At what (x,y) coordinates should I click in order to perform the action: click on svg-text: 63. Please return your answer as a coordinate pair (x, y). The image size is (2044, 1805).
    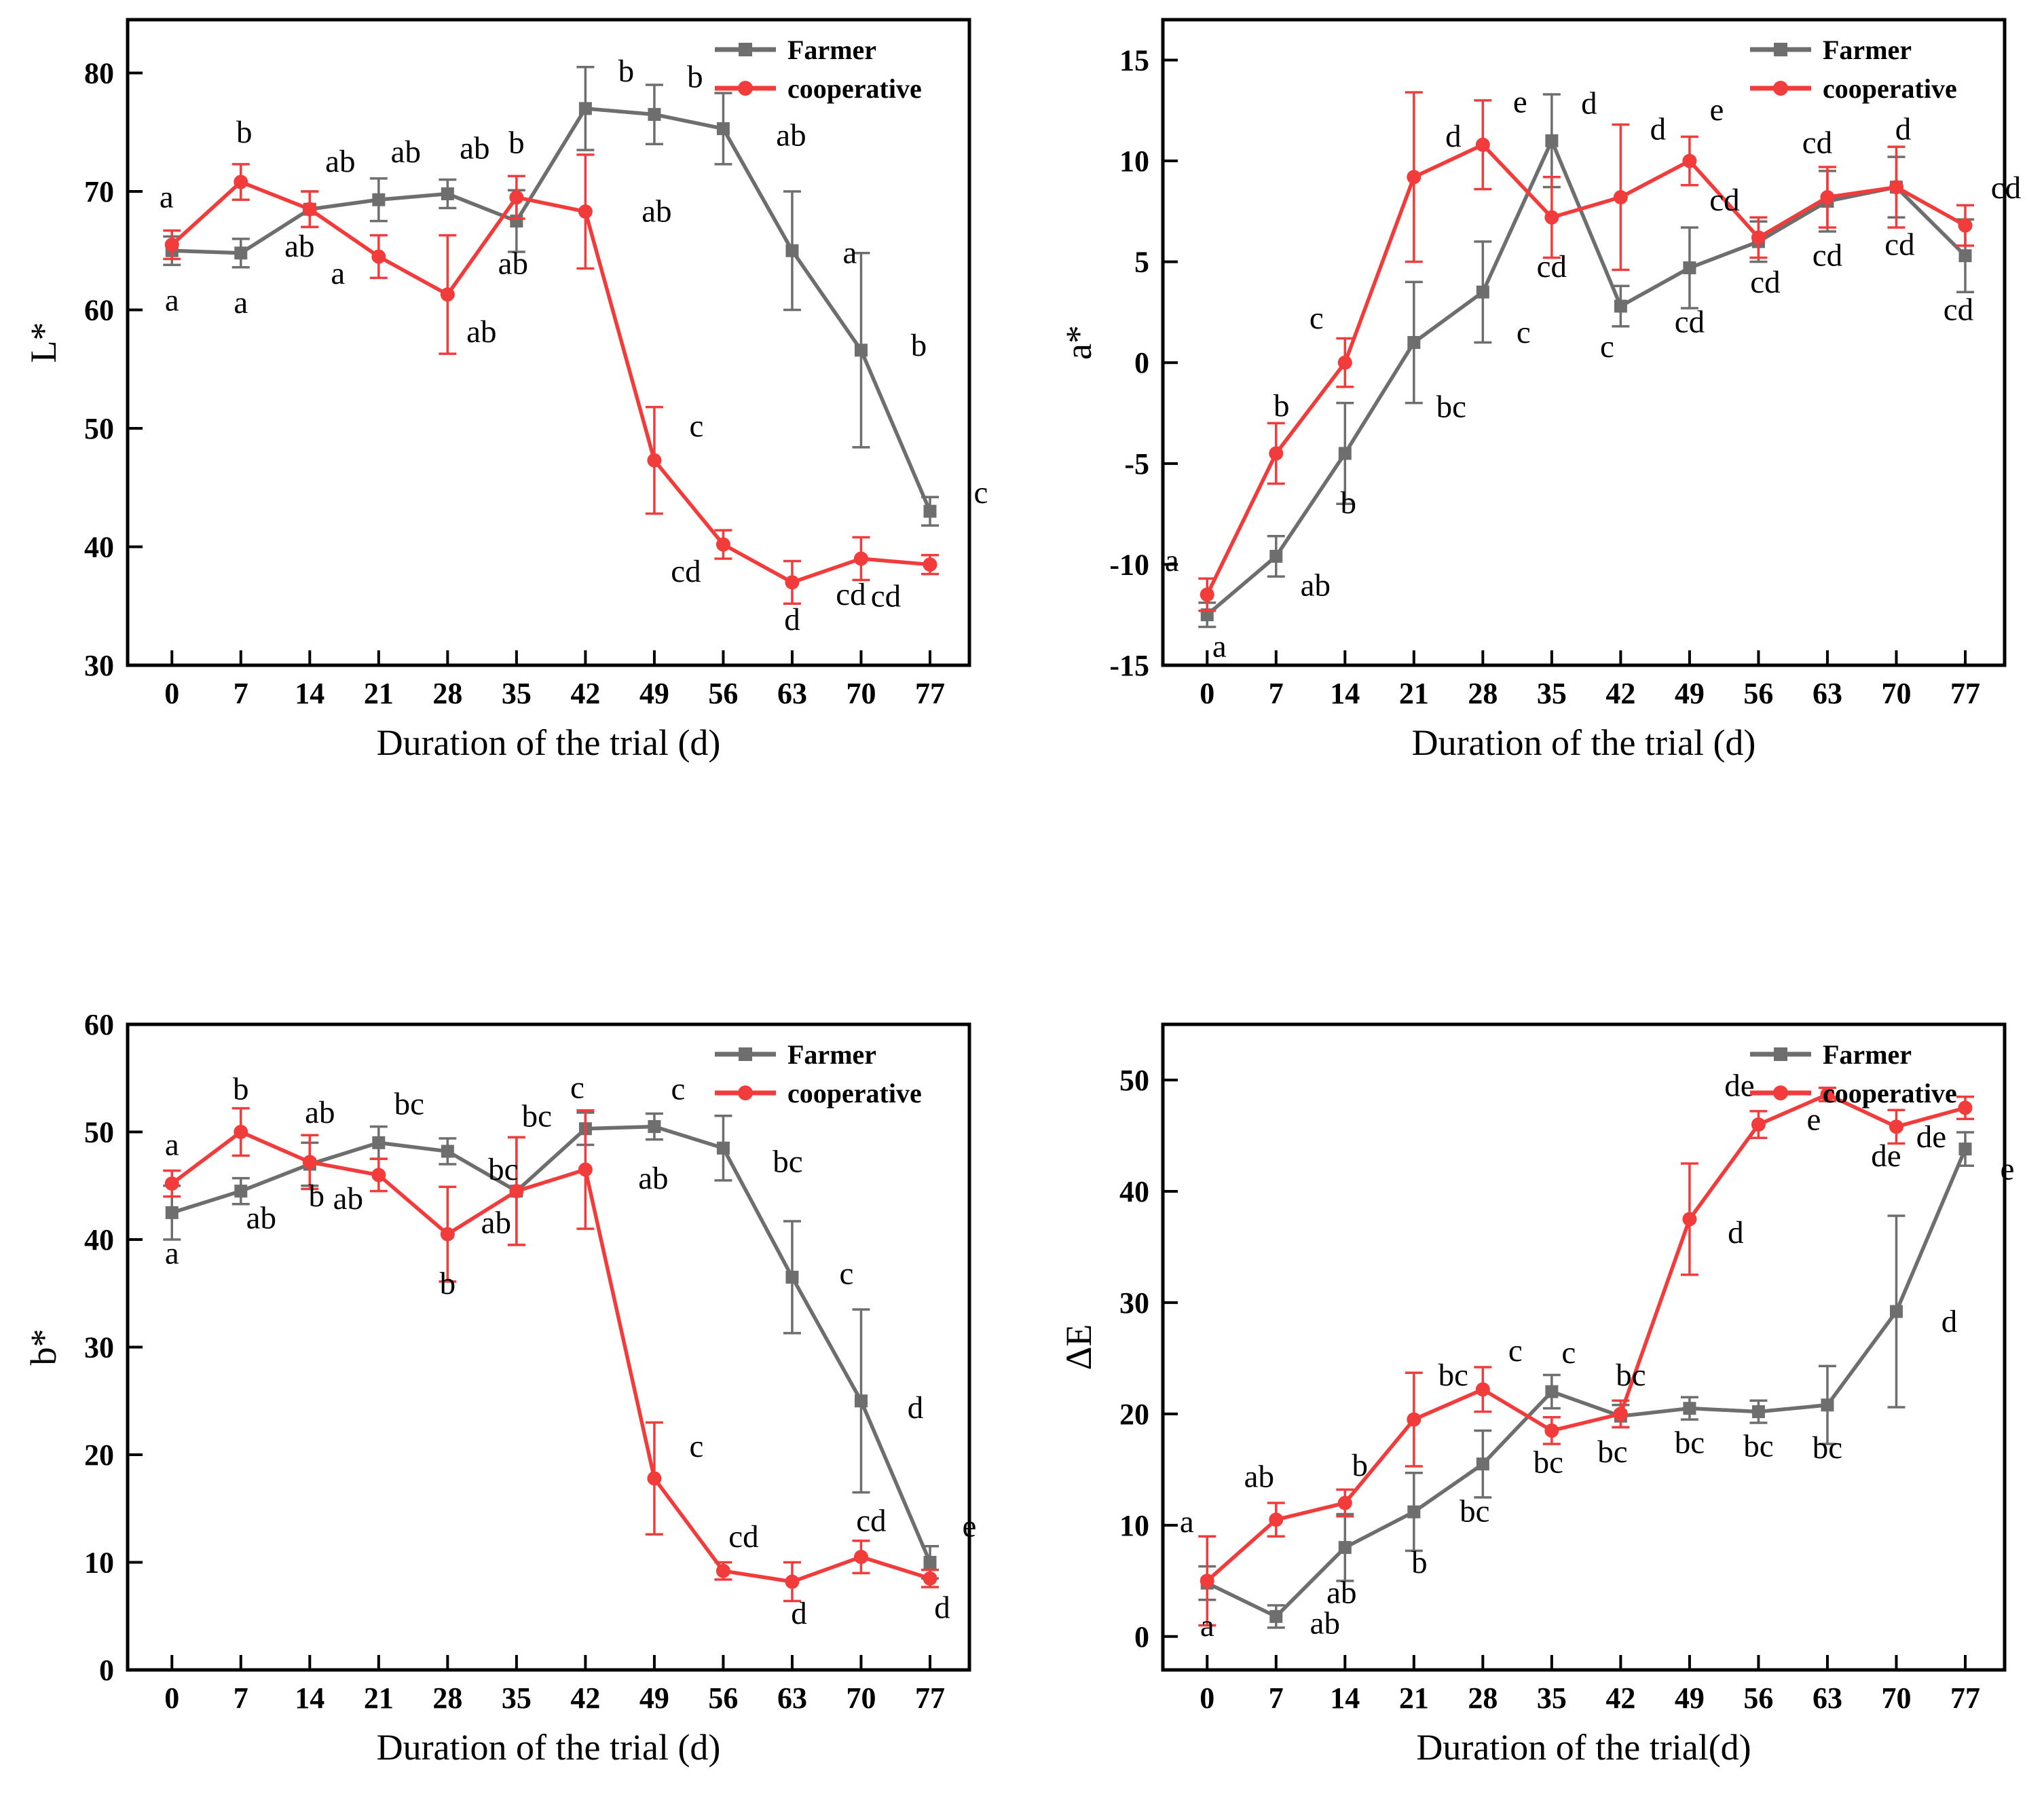
    Looking at the image, I should click on (792, 693).